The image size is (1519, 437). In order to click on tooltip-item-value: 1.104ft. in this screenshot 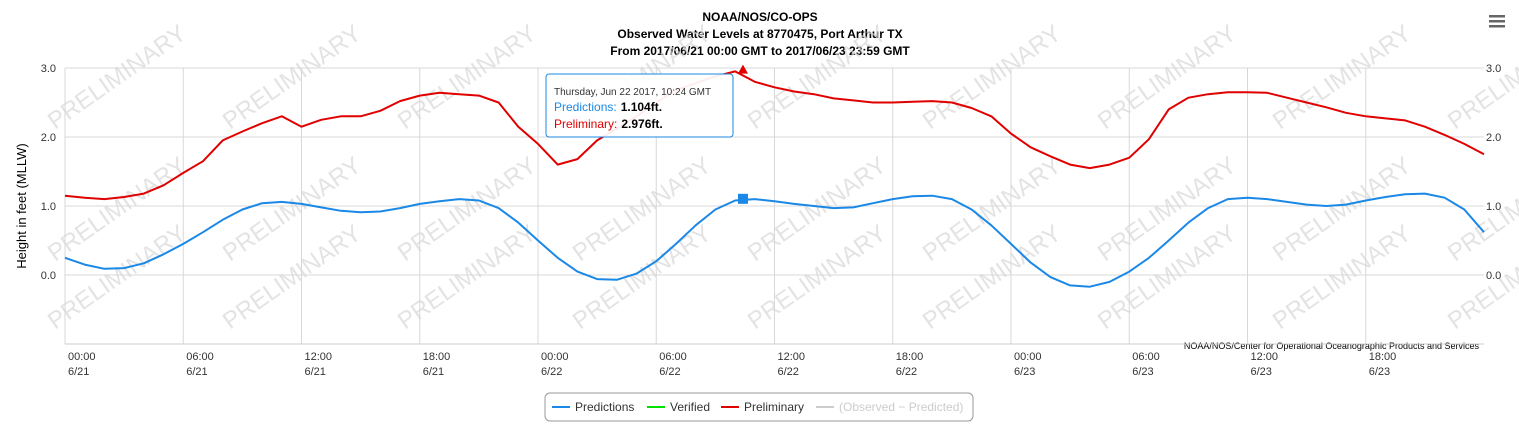, I will do `click(641, 107)`.